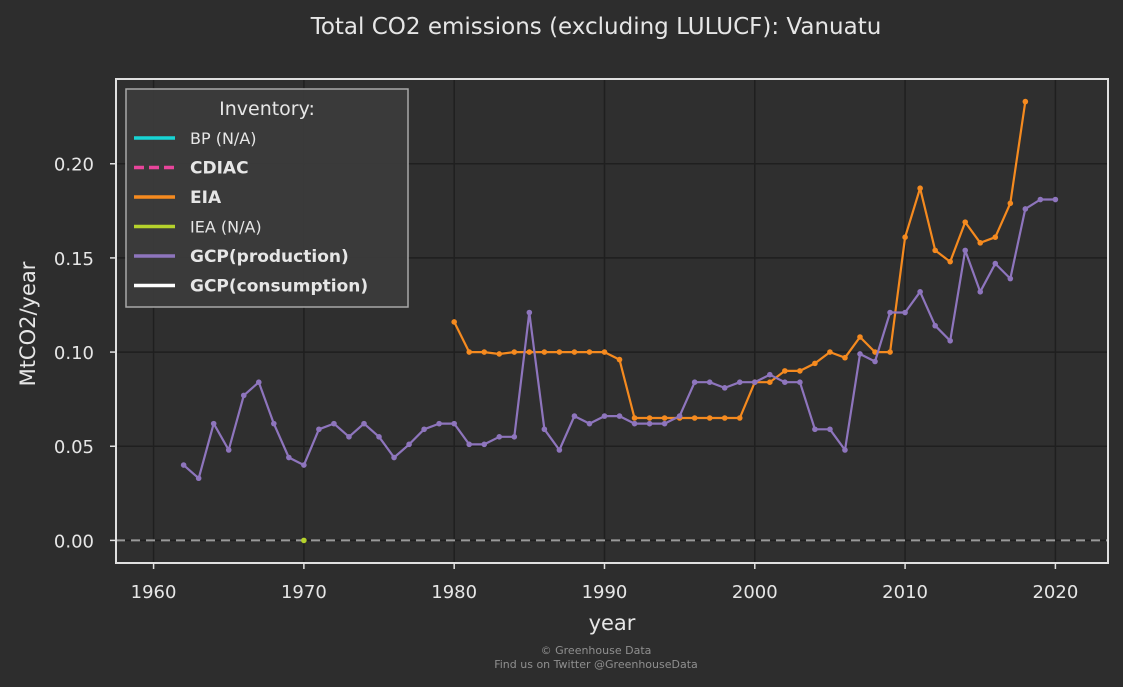  What do you see at coordinates (267, 109) in the screenshot?
I see `legend-title: Inventory:` at bounding box center [267, 109].